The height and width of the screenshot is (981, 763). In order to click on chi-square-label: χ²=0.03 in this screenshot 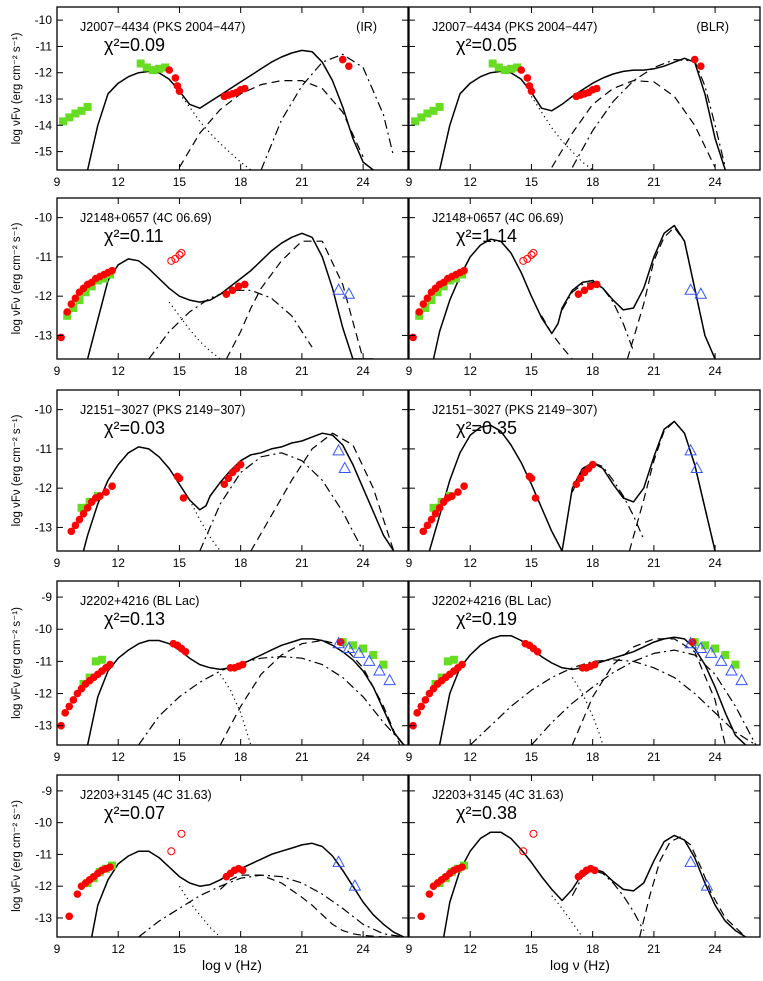, I will do `click(134, 428)`.